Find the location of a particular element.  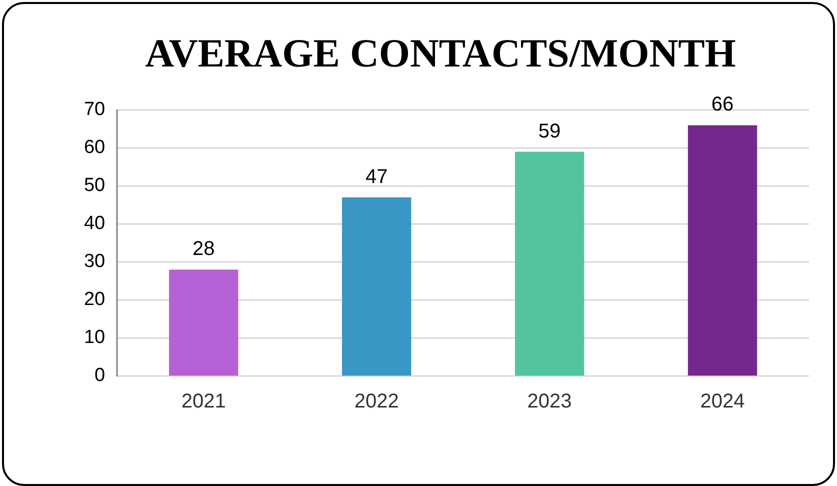

data-label: 47 is located at coordinates (376, 177).